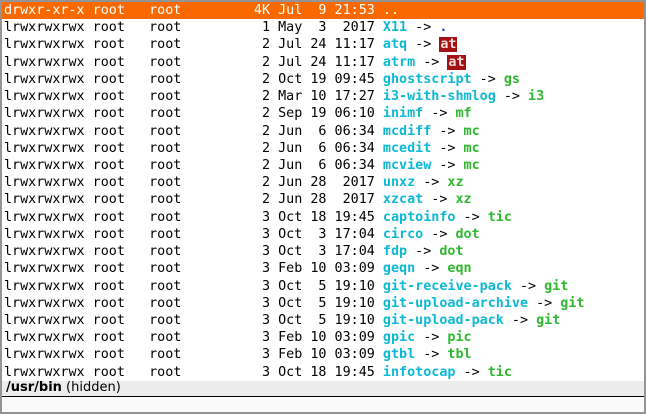 The image size is (646, 414). What do you see at coordinates (395, 45) in the screenshot?
I see `file-name: atq` at bounding box center [395, 45].